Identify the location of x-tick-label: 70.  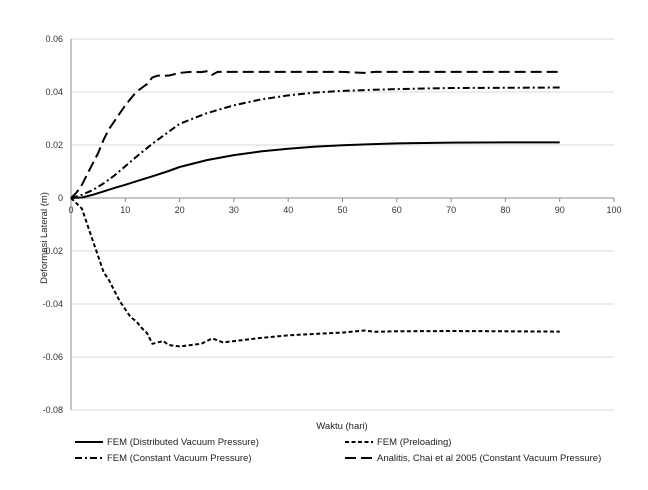
(451, 210).